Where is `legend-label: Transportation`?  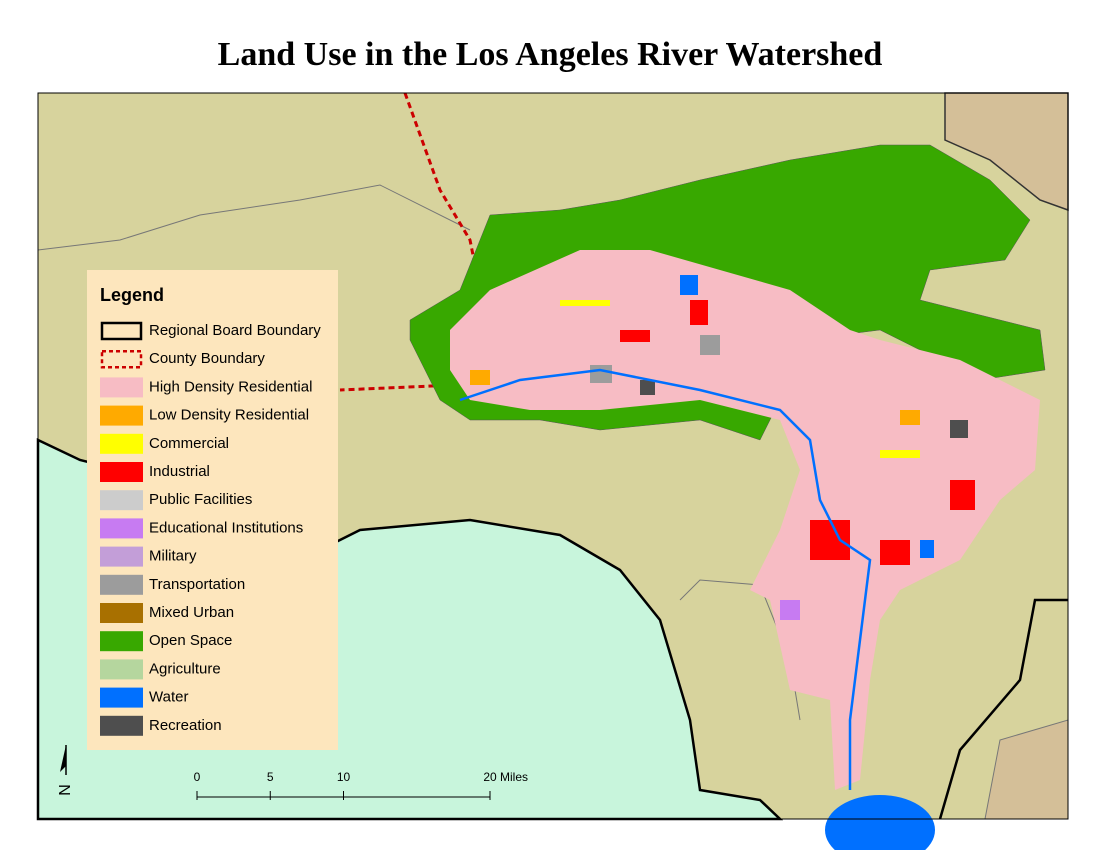
legend-label: Transportation is located at coordinates (197, 584).